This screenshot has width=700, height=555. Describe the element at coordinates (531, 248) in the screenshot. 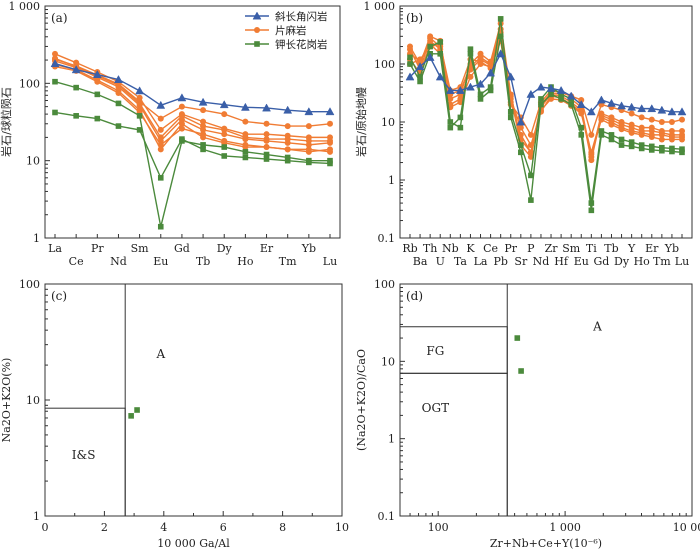

I see `x-tick-label: P` at that location.